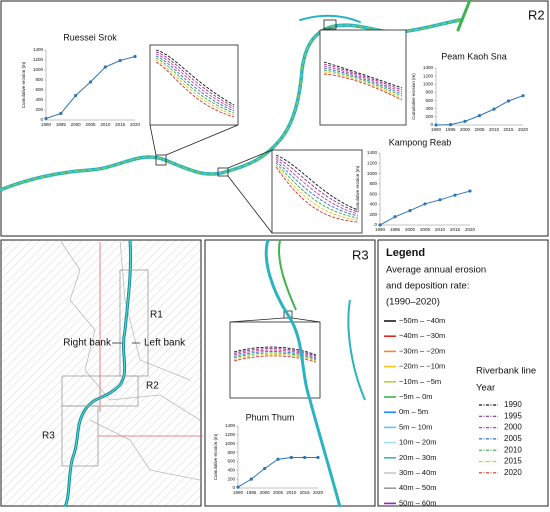  I want to click on legend-label: 2010, so click(513, 449).